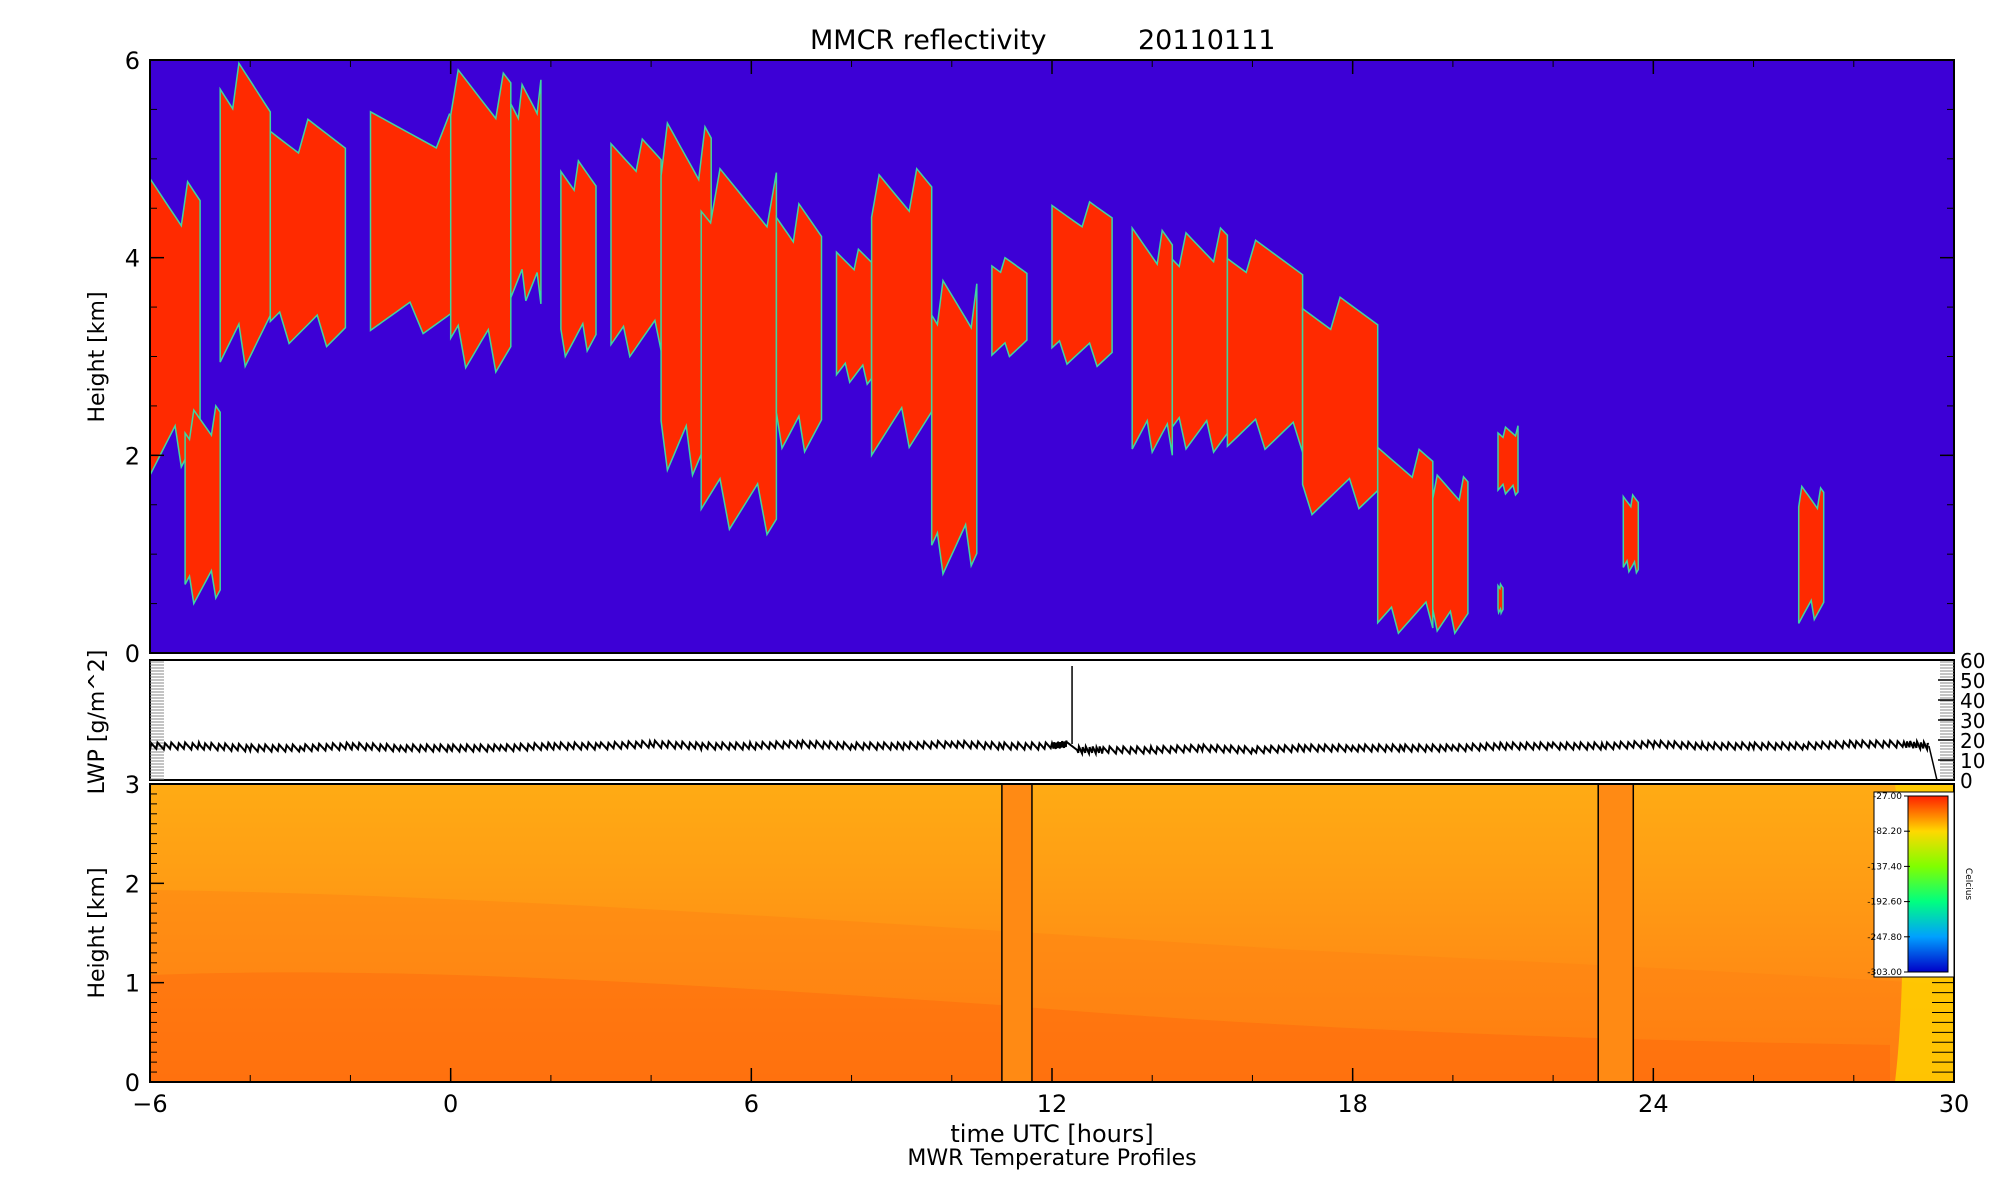 Image resolution: width=2000 pixels, height=1200 pixels. I want to click on lwp-tick-label: 10, so click(1972, 761).